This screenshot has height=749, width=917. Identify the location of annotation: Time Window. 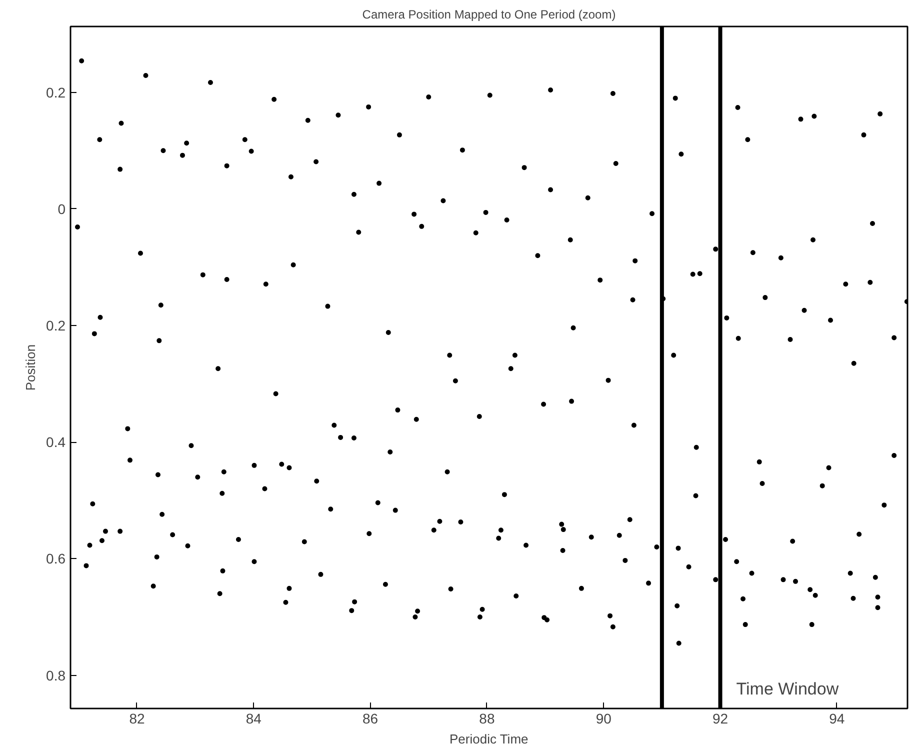
(788, 689).